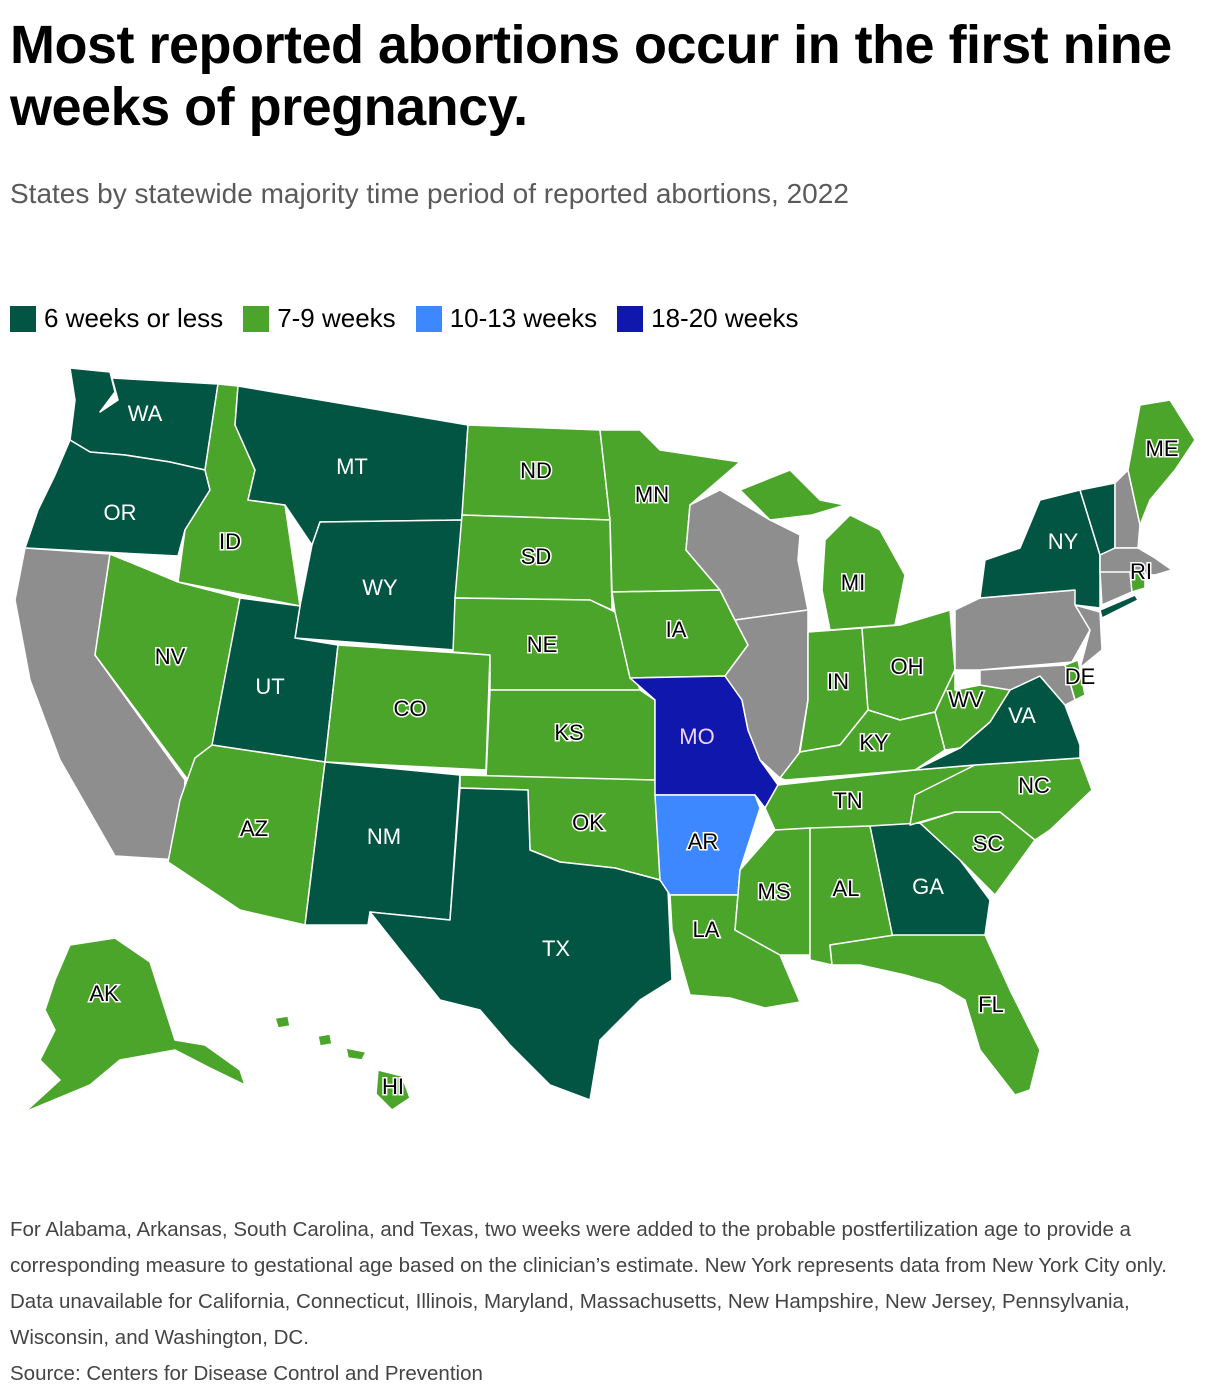  I want to click on label-SC: SC, so click(988, 843).